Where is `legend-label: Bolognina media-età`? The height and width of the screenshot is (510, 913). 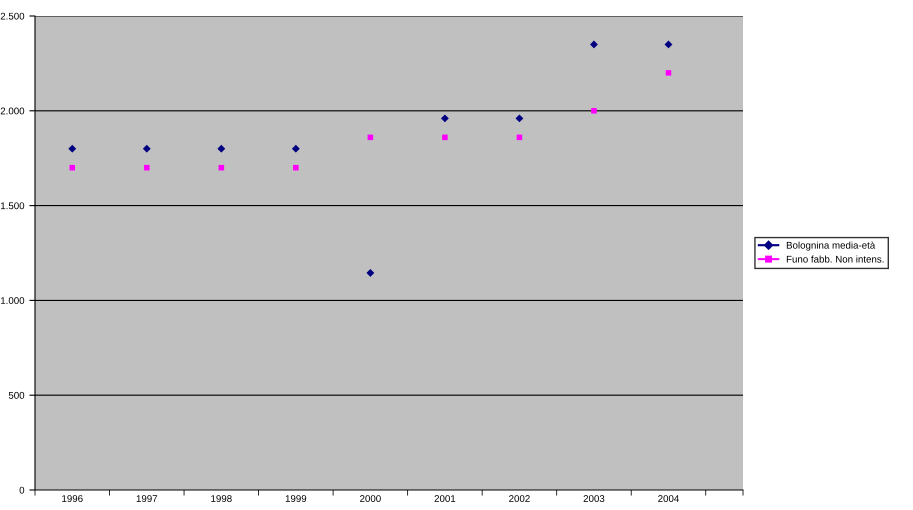 legend-label: Bolognina media-età is located at coordinates (831, 246).